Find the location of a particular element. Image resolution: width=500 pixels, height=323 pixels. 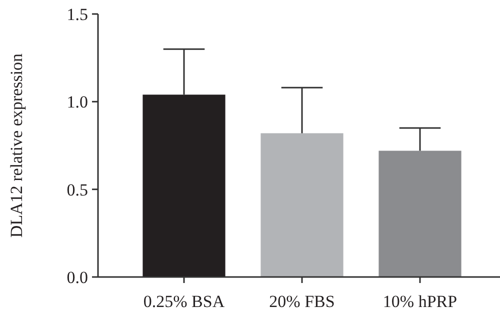

y-tick-label: 1.0 is located at coordinates (77, 102).